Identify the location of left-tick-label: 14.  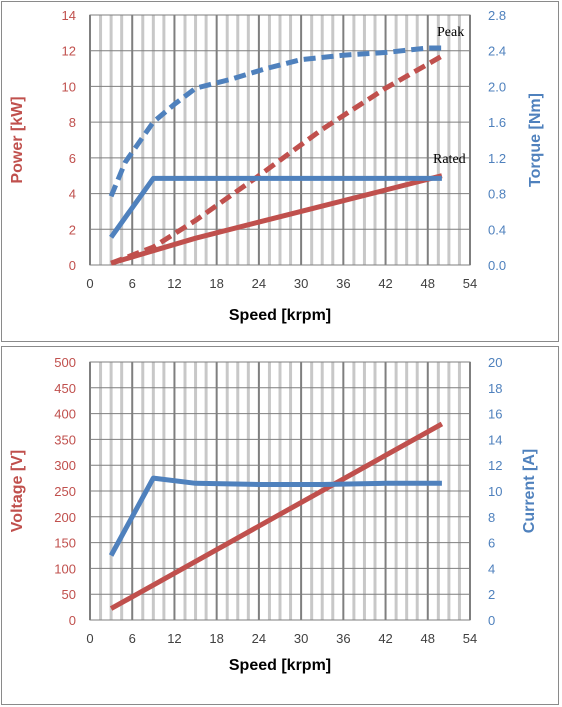
(69, 15).